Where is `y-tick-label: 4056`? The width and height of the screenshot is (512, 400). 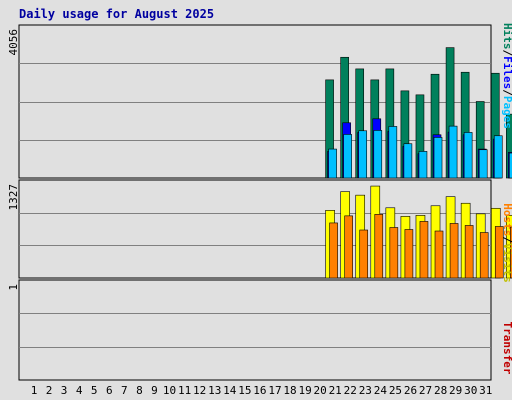 y-tick-label: 4056 is located at coordinates (13, 42).